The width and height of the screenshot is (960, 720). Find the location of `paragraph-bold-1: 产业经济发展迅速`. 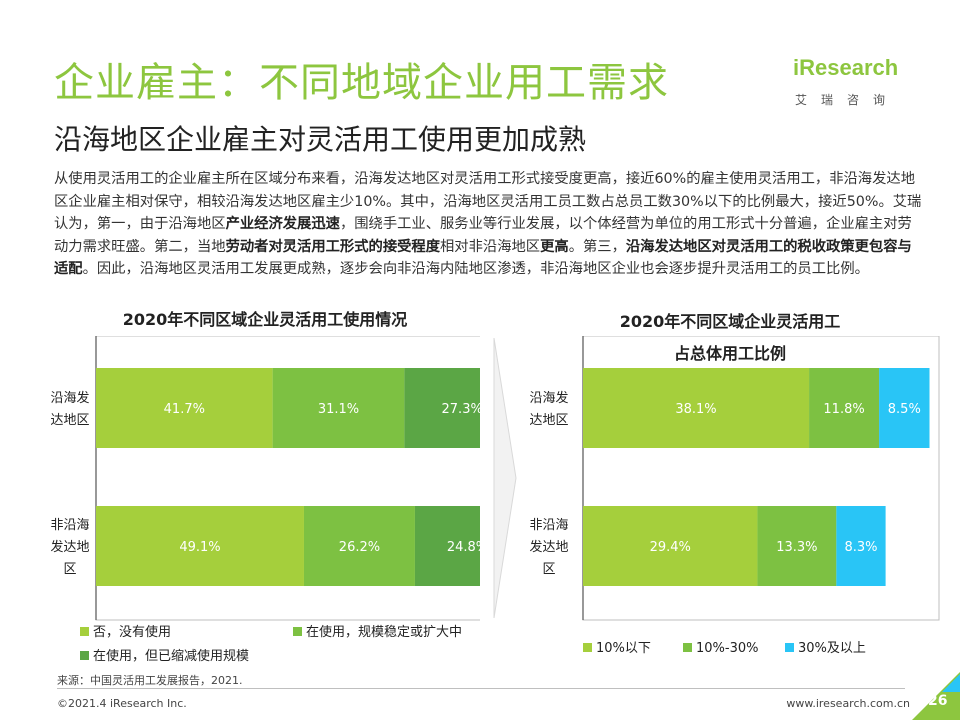

paragraph-bold-1: 产业经济发展迅速 is located at coordinates (282, 224).